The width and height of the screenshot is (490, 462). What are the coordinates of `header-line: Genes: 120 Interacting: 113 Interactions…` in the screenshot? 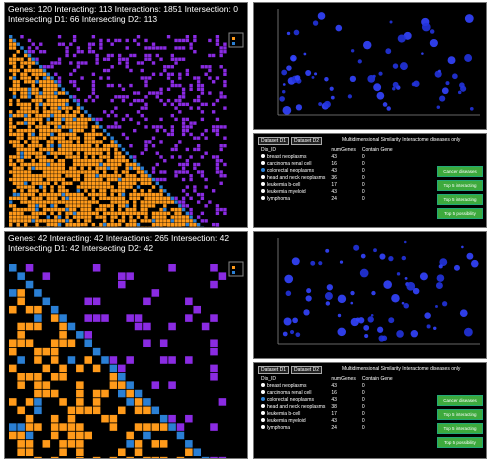 It's located at (123, 9).